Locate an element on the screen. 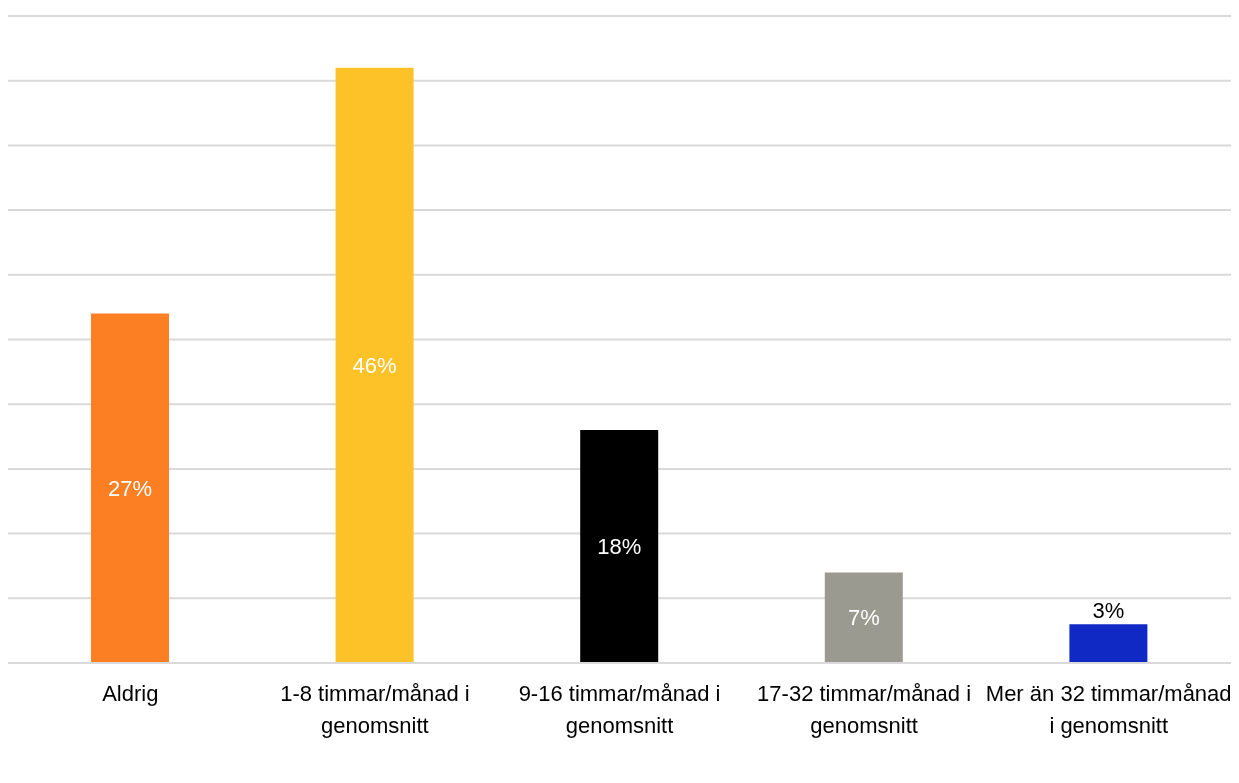  x-tick-label: 9-16 timmar/månad i genomsnitt is located at coordinates (619, 709).